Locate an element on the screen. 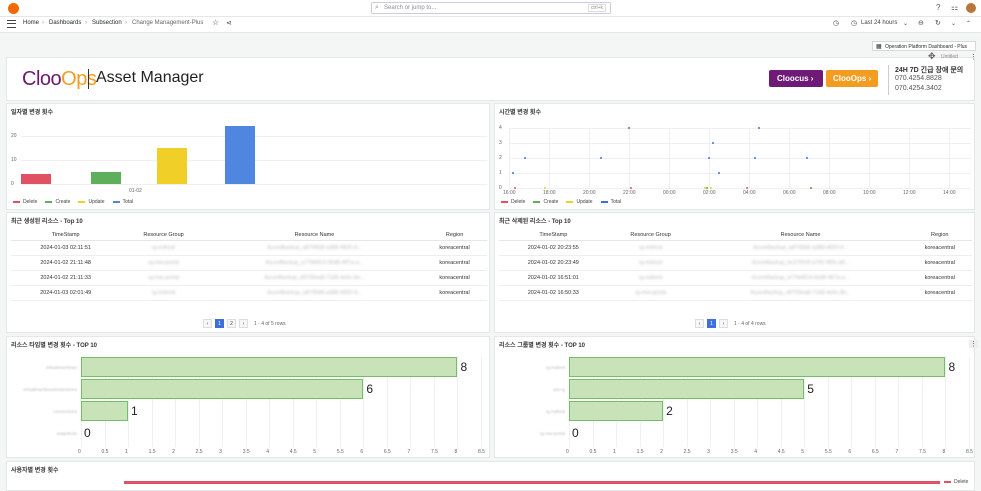 The width and height of the screenshot is (981, 491). x-tick-label: 20:00 is located at coordinates (589, 193).